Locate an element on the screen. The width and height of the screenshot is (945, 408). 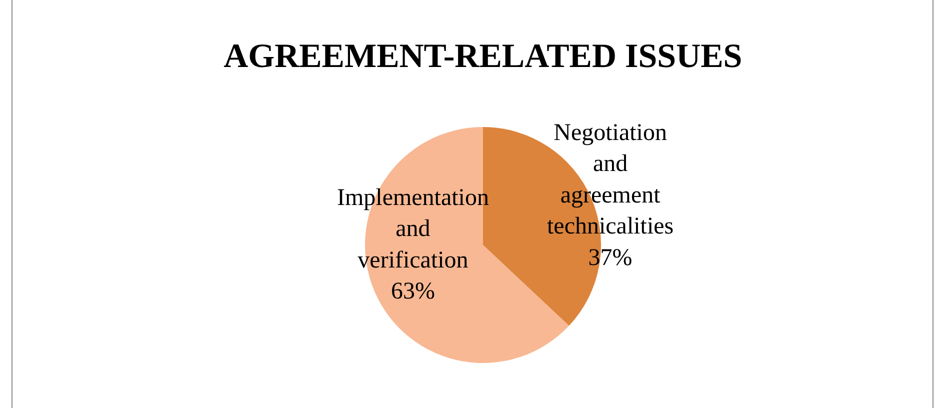
slice-label: Implementation and verification is located at coordinates (413, 229).